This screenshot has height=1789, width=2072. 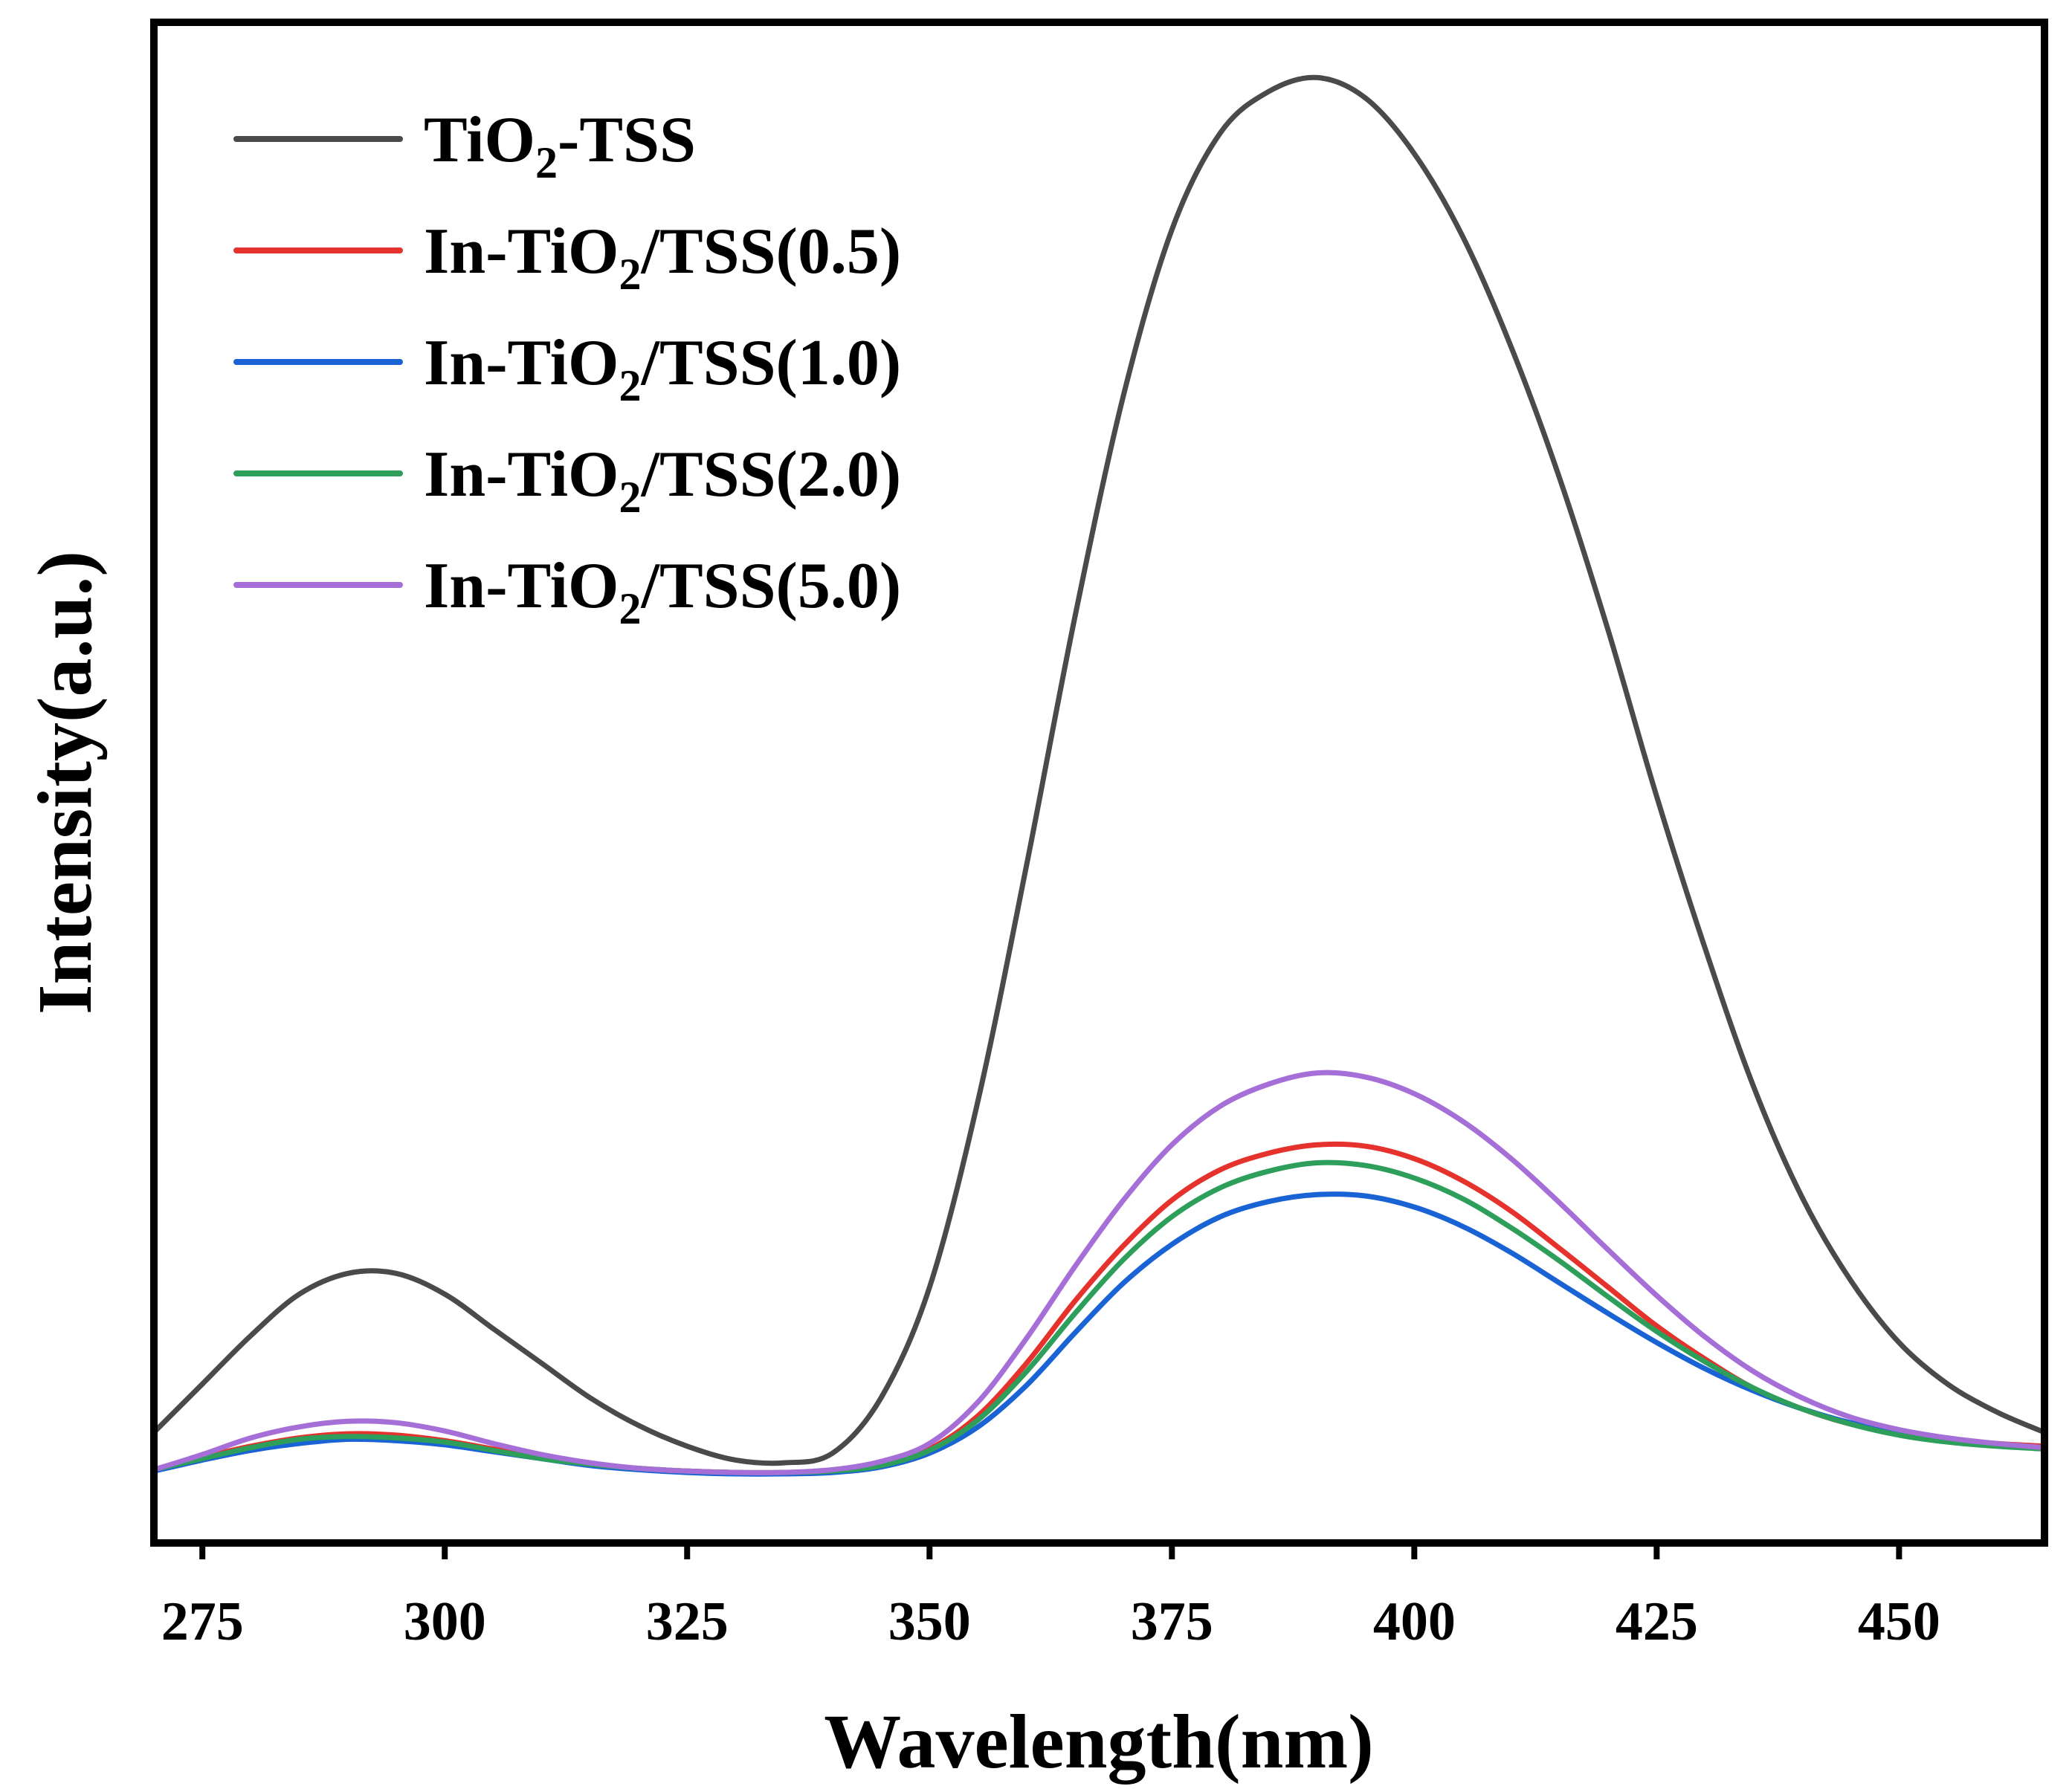 I want to click on legend-label-4: In-TiO2/TSS(5.0), so click(x=662, y=591).